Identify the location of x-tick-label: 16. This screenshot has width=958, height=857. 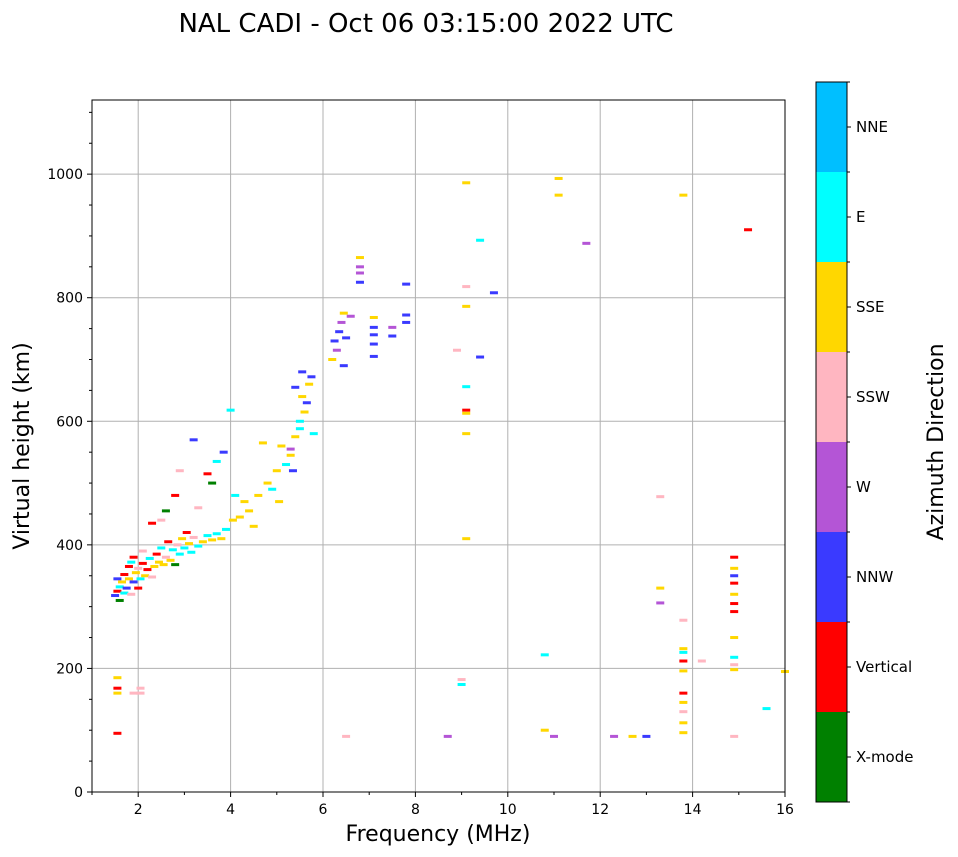
(785, 810).